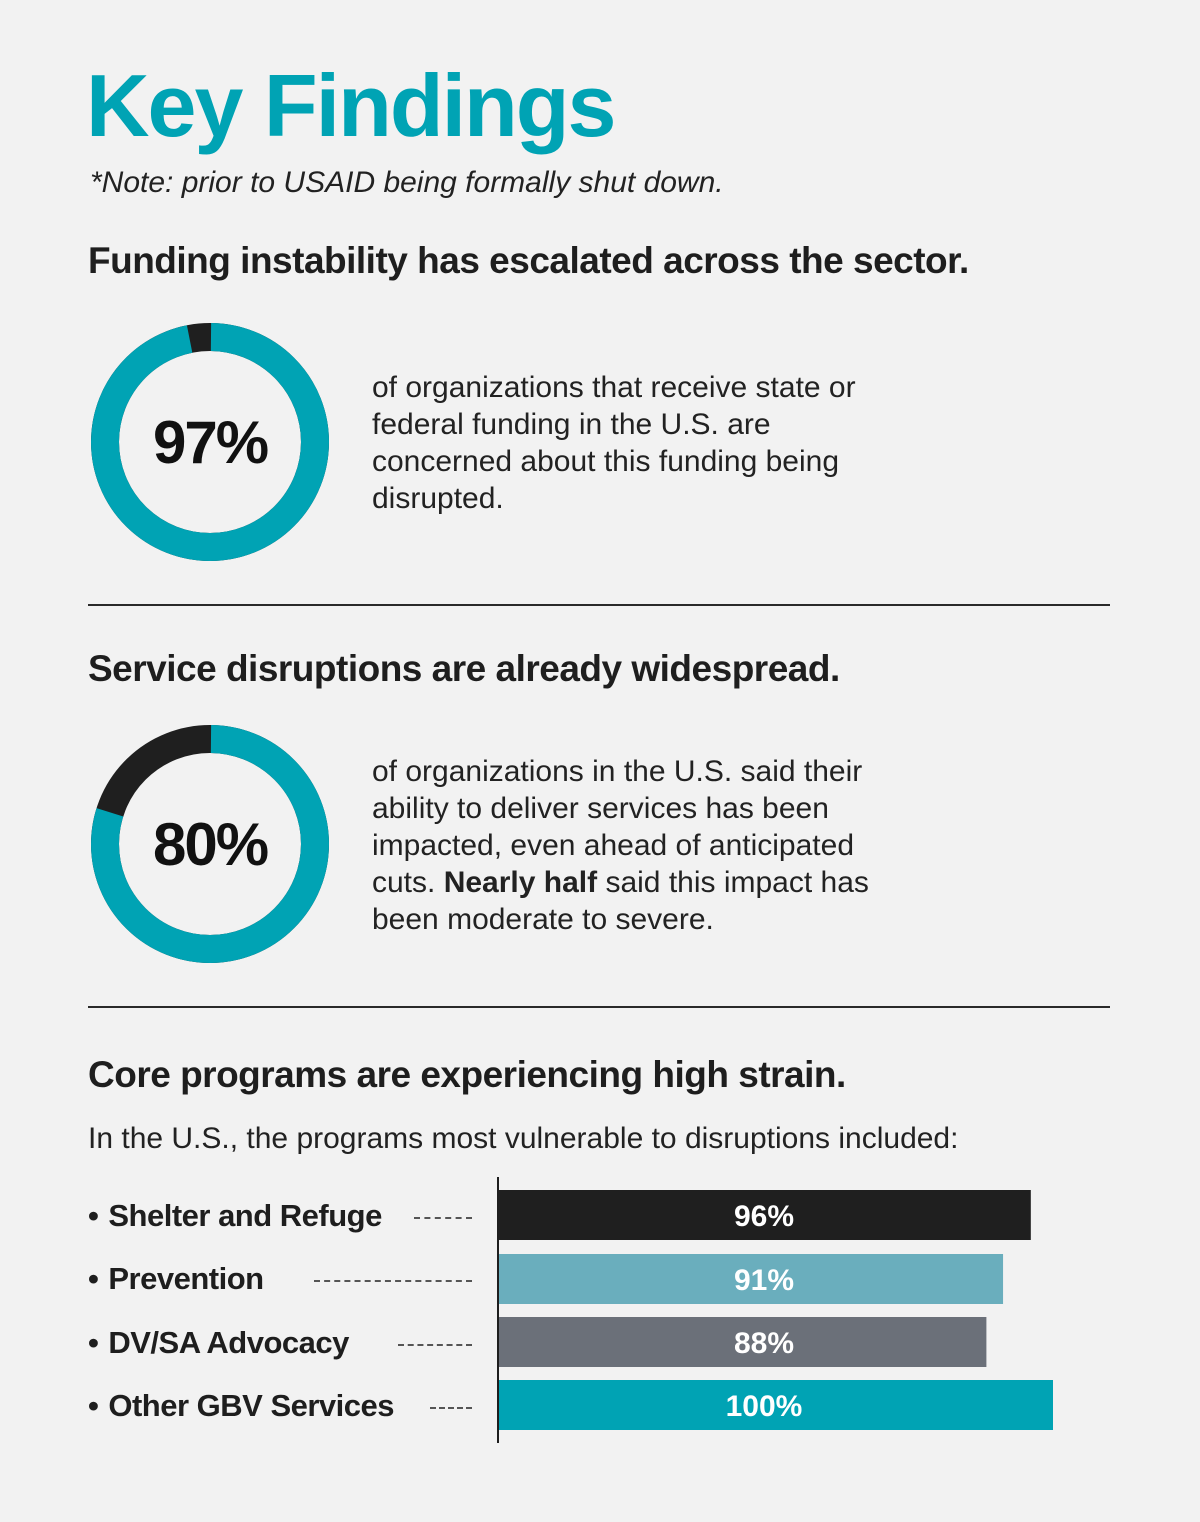  What do you see at coordinates (520, 882) in the screenshot?
I see `description-service-bold: Nearly half` at bounding box center [520, 882].